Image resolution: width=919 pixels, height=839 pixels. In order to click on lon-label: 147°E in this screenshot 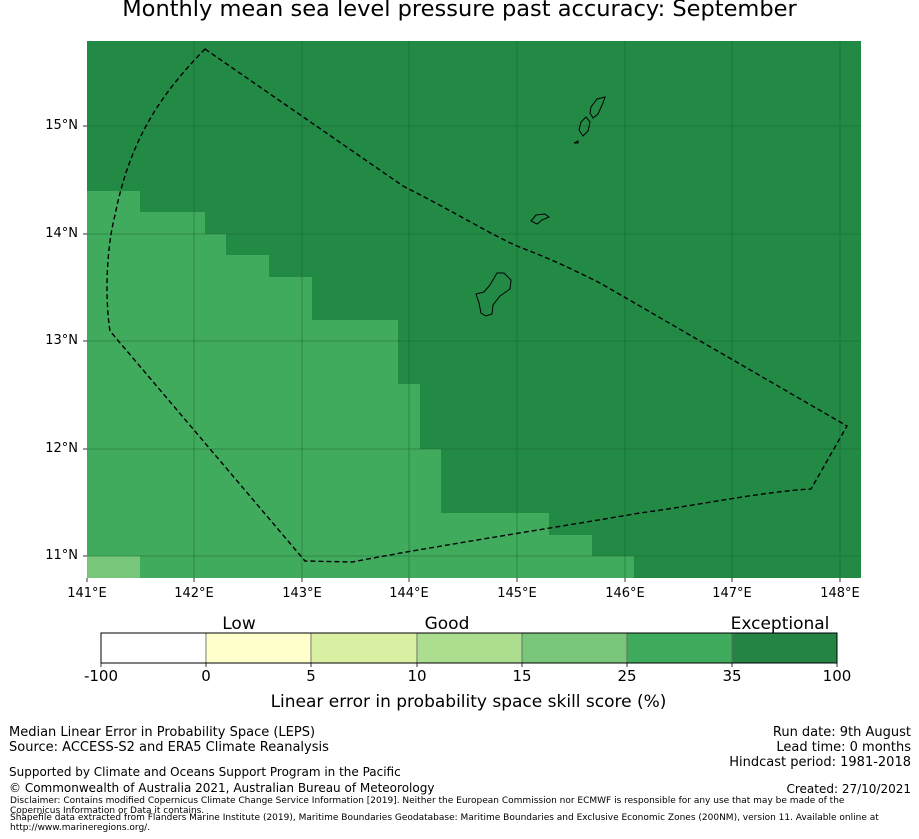, I will do `click(732, 593)`.